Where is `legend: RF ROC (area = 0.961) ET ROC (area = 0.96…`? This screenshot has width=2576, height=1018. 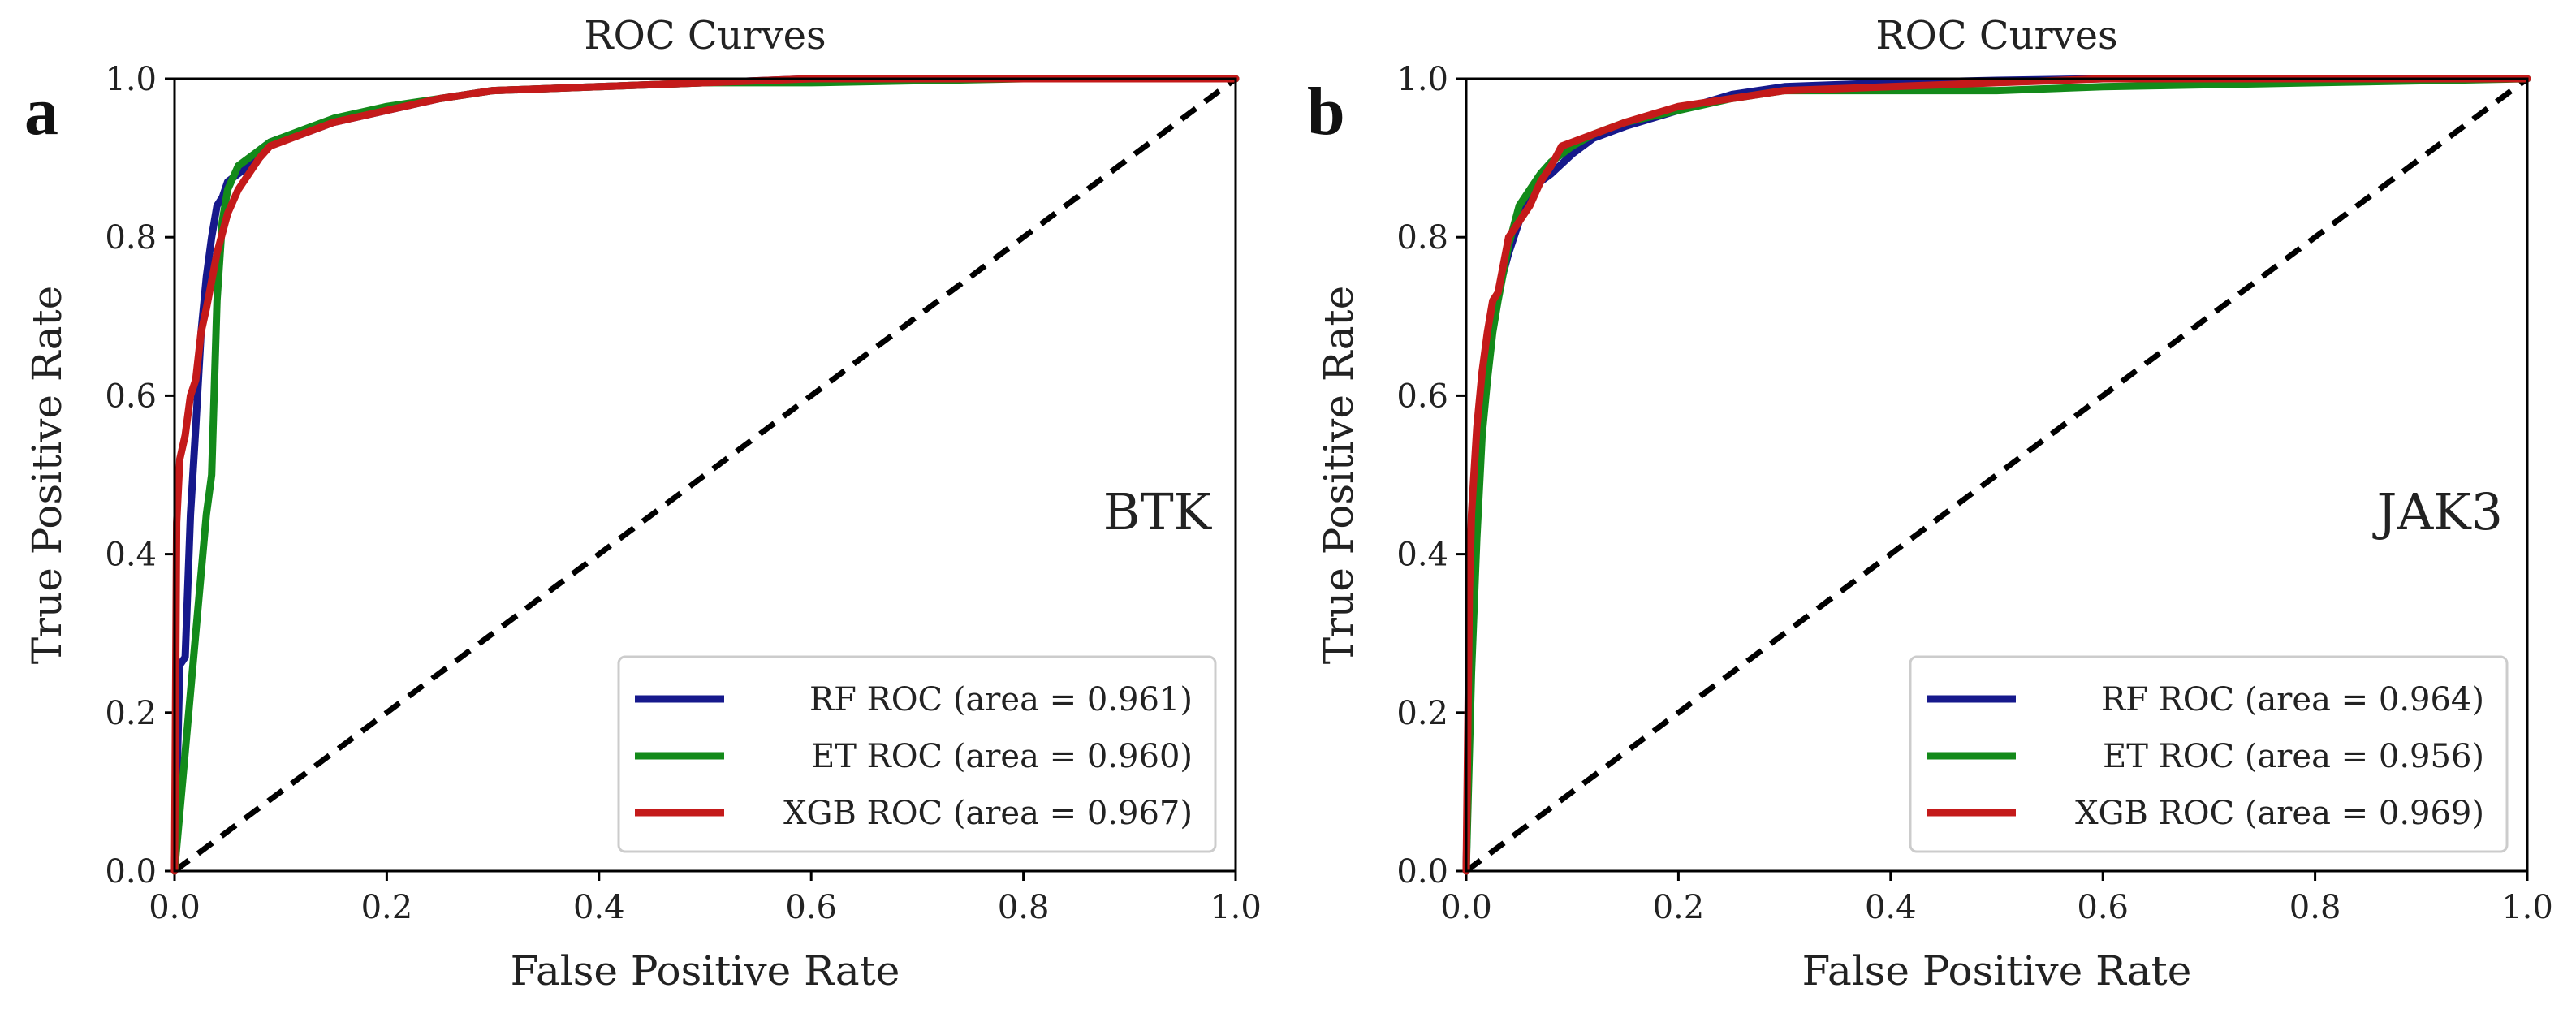
legend: RF ROC (area = 0.961) ET ROC (area = 0.96… is located at coordinates (917, 754).